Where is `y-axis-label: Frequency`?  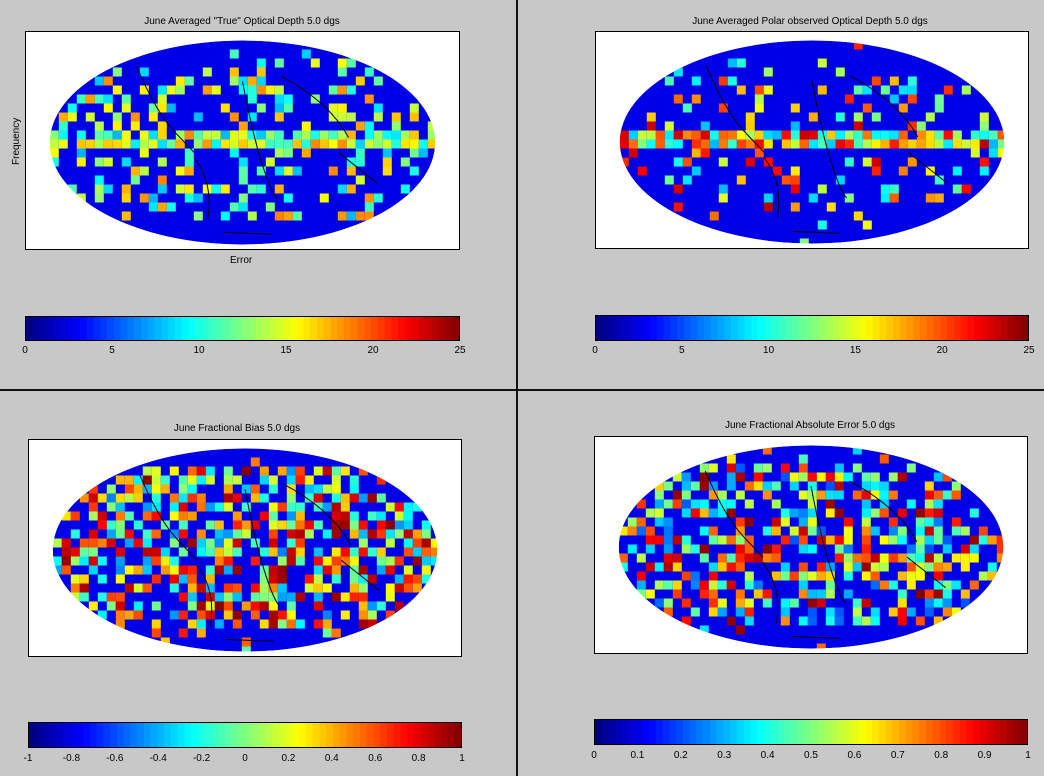 y-axis-label: Frequency is located at coordinates (16, 141).